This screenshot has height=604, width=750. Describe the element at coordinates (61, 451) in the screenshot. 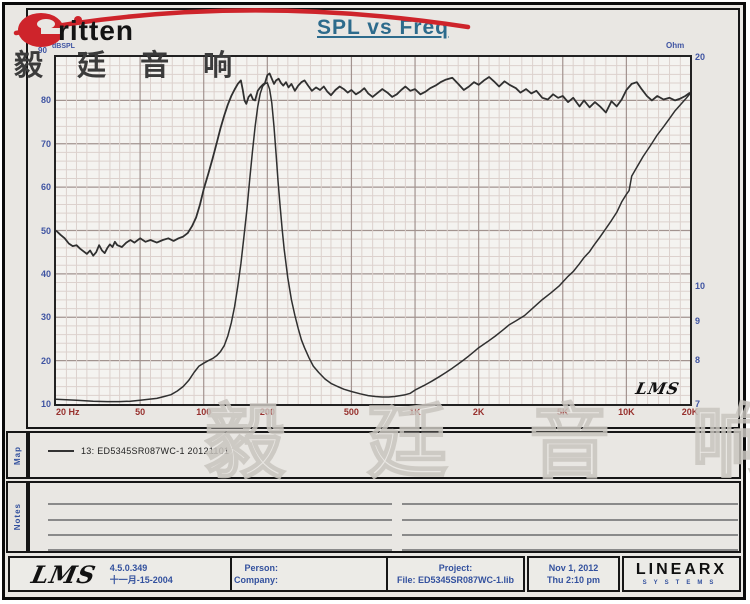

I see `legend-line-swatch` at that location.